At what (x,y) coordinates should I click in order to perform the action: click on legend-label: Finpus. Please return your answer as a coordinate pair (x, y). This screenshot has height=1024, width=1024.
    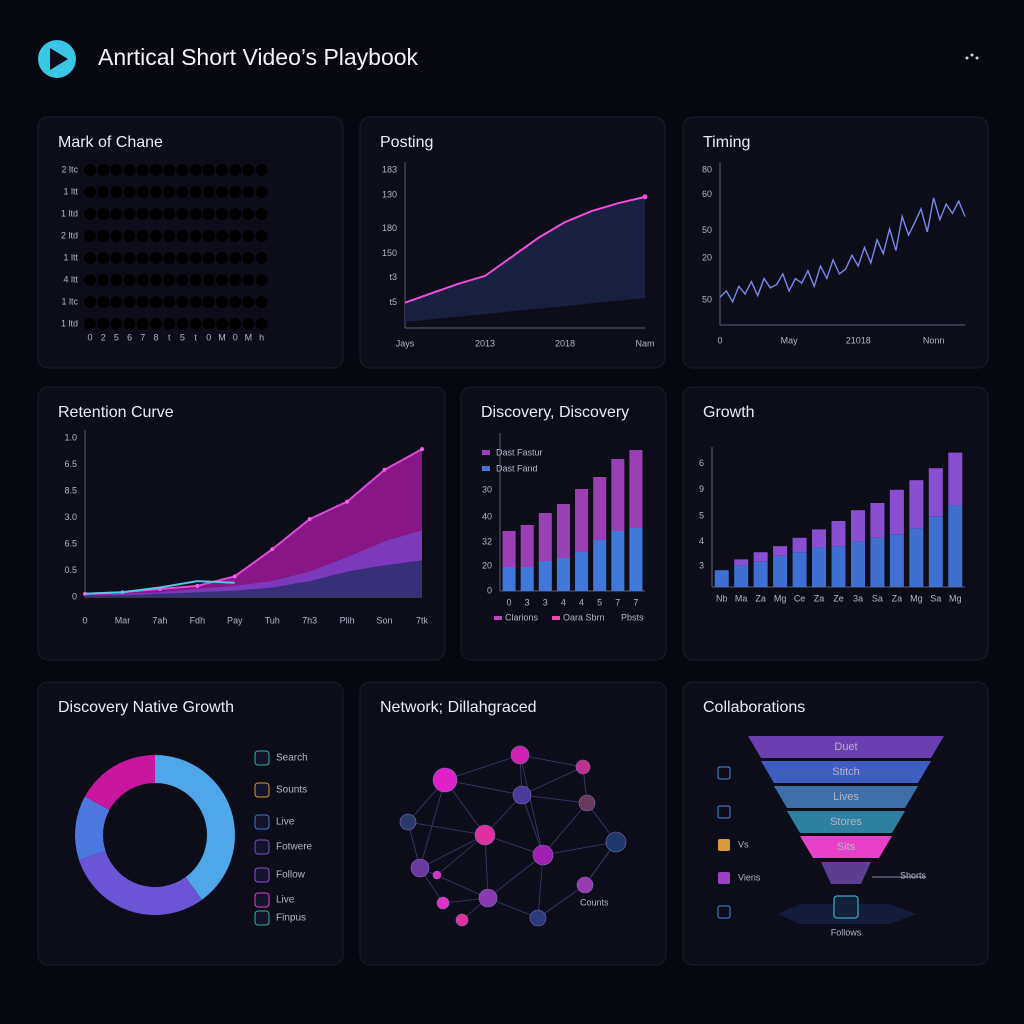
    Looking at the image, I should click on (291, 918).